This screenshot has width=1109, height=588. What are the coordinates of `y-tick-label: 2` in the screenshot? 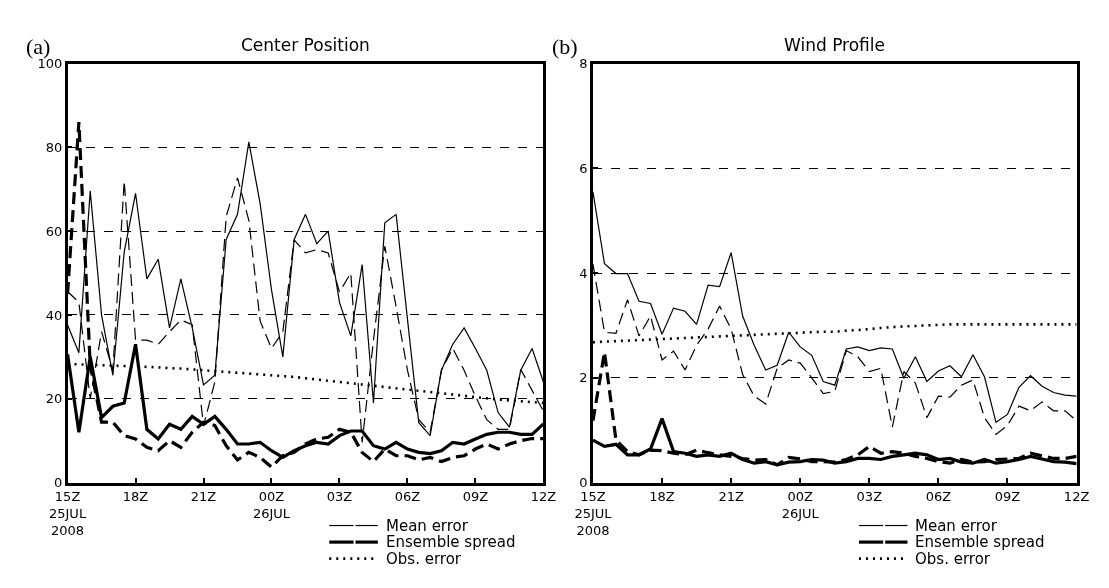 It's located at (583, 378).